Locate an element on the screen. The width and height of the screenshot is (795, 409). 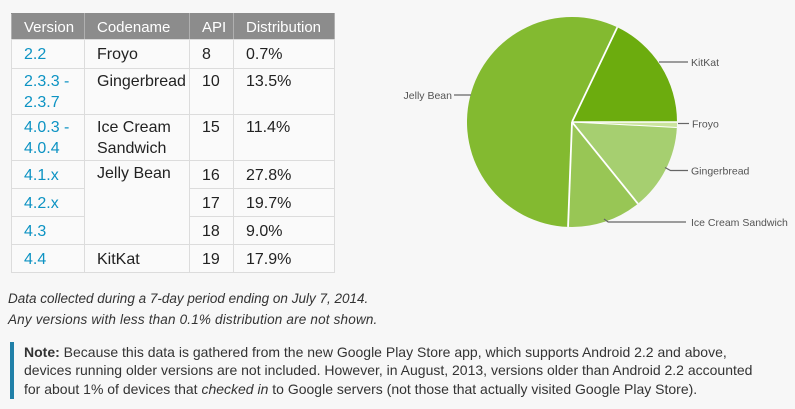
svg-text: Jelly Bean is located at coordinates (428, 96).